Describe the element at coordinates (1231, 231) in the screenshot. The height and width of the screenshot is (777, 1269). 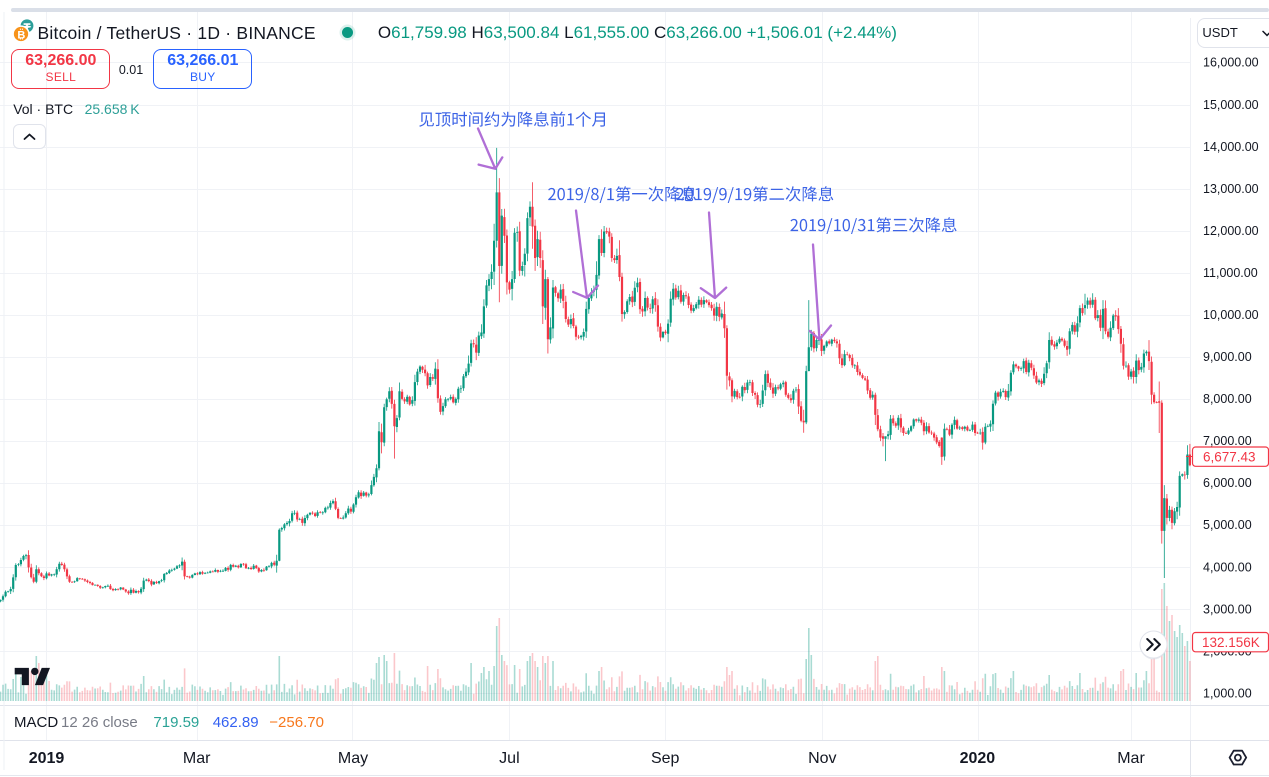
I see `svg-text: 12,000.00` at that location.